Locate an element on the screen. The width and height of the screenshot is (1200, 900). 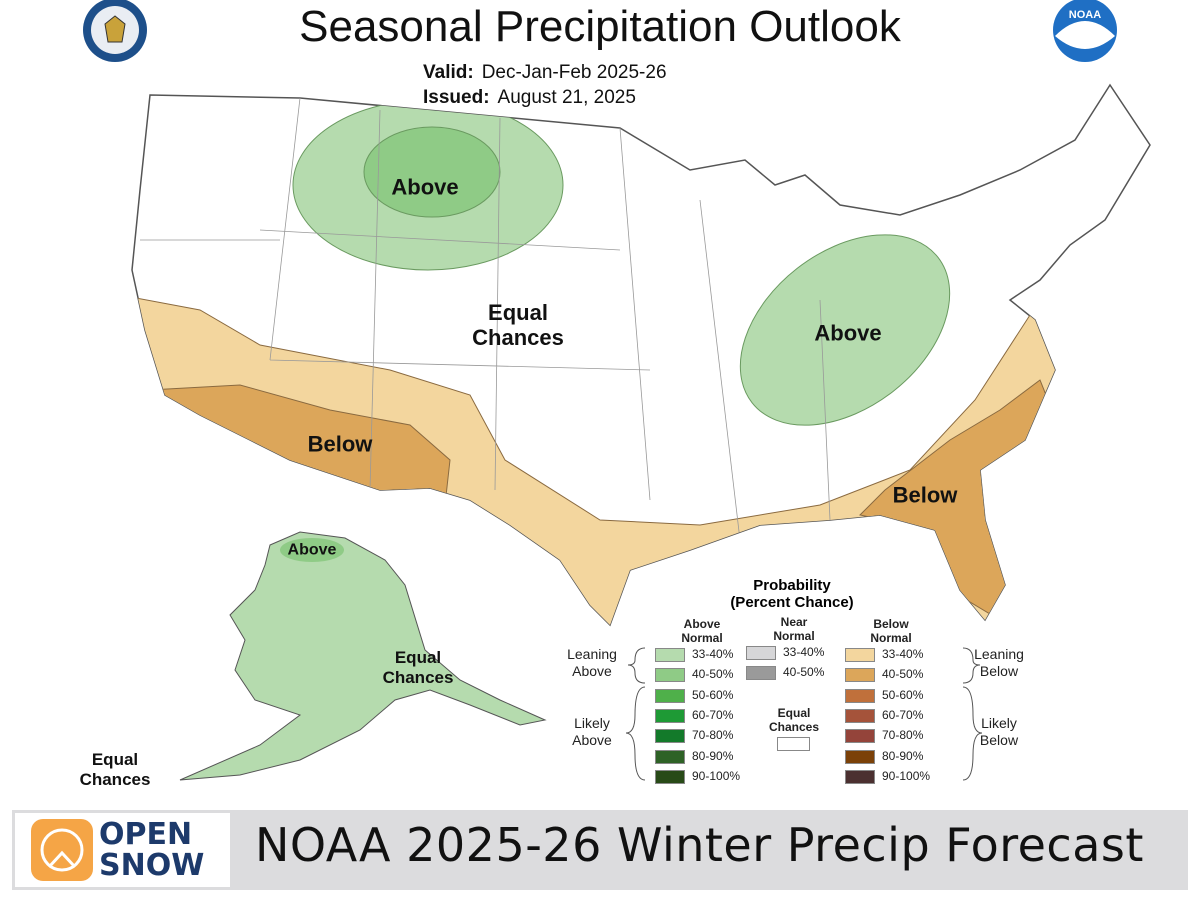
legend-above-header: Above Normal is located at coordinates (702, 631).